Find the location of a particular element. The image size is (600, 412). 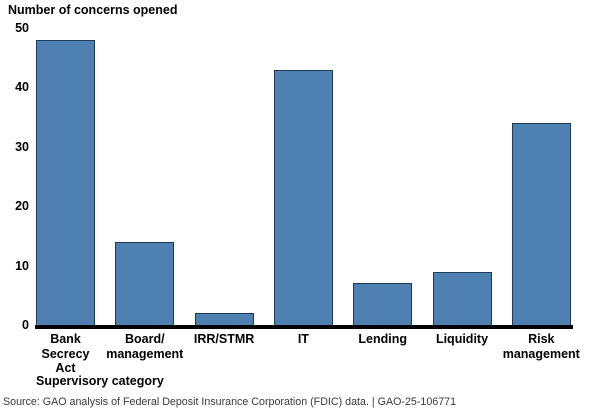

bar-risk-management is located at coordinates (541, 224).